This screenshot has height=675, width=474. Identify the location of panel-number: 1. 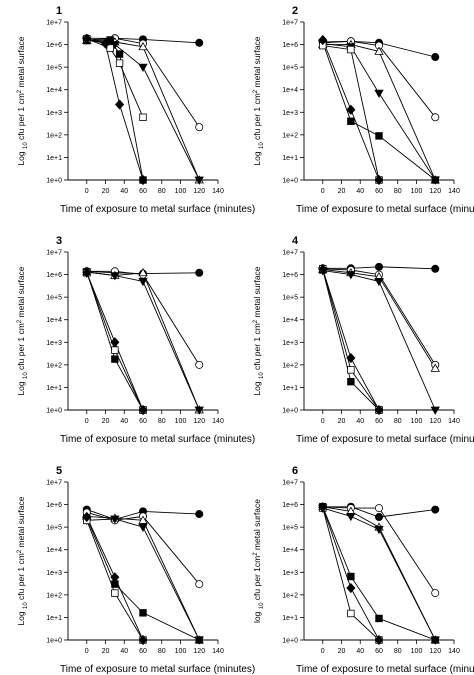
(59, 11).